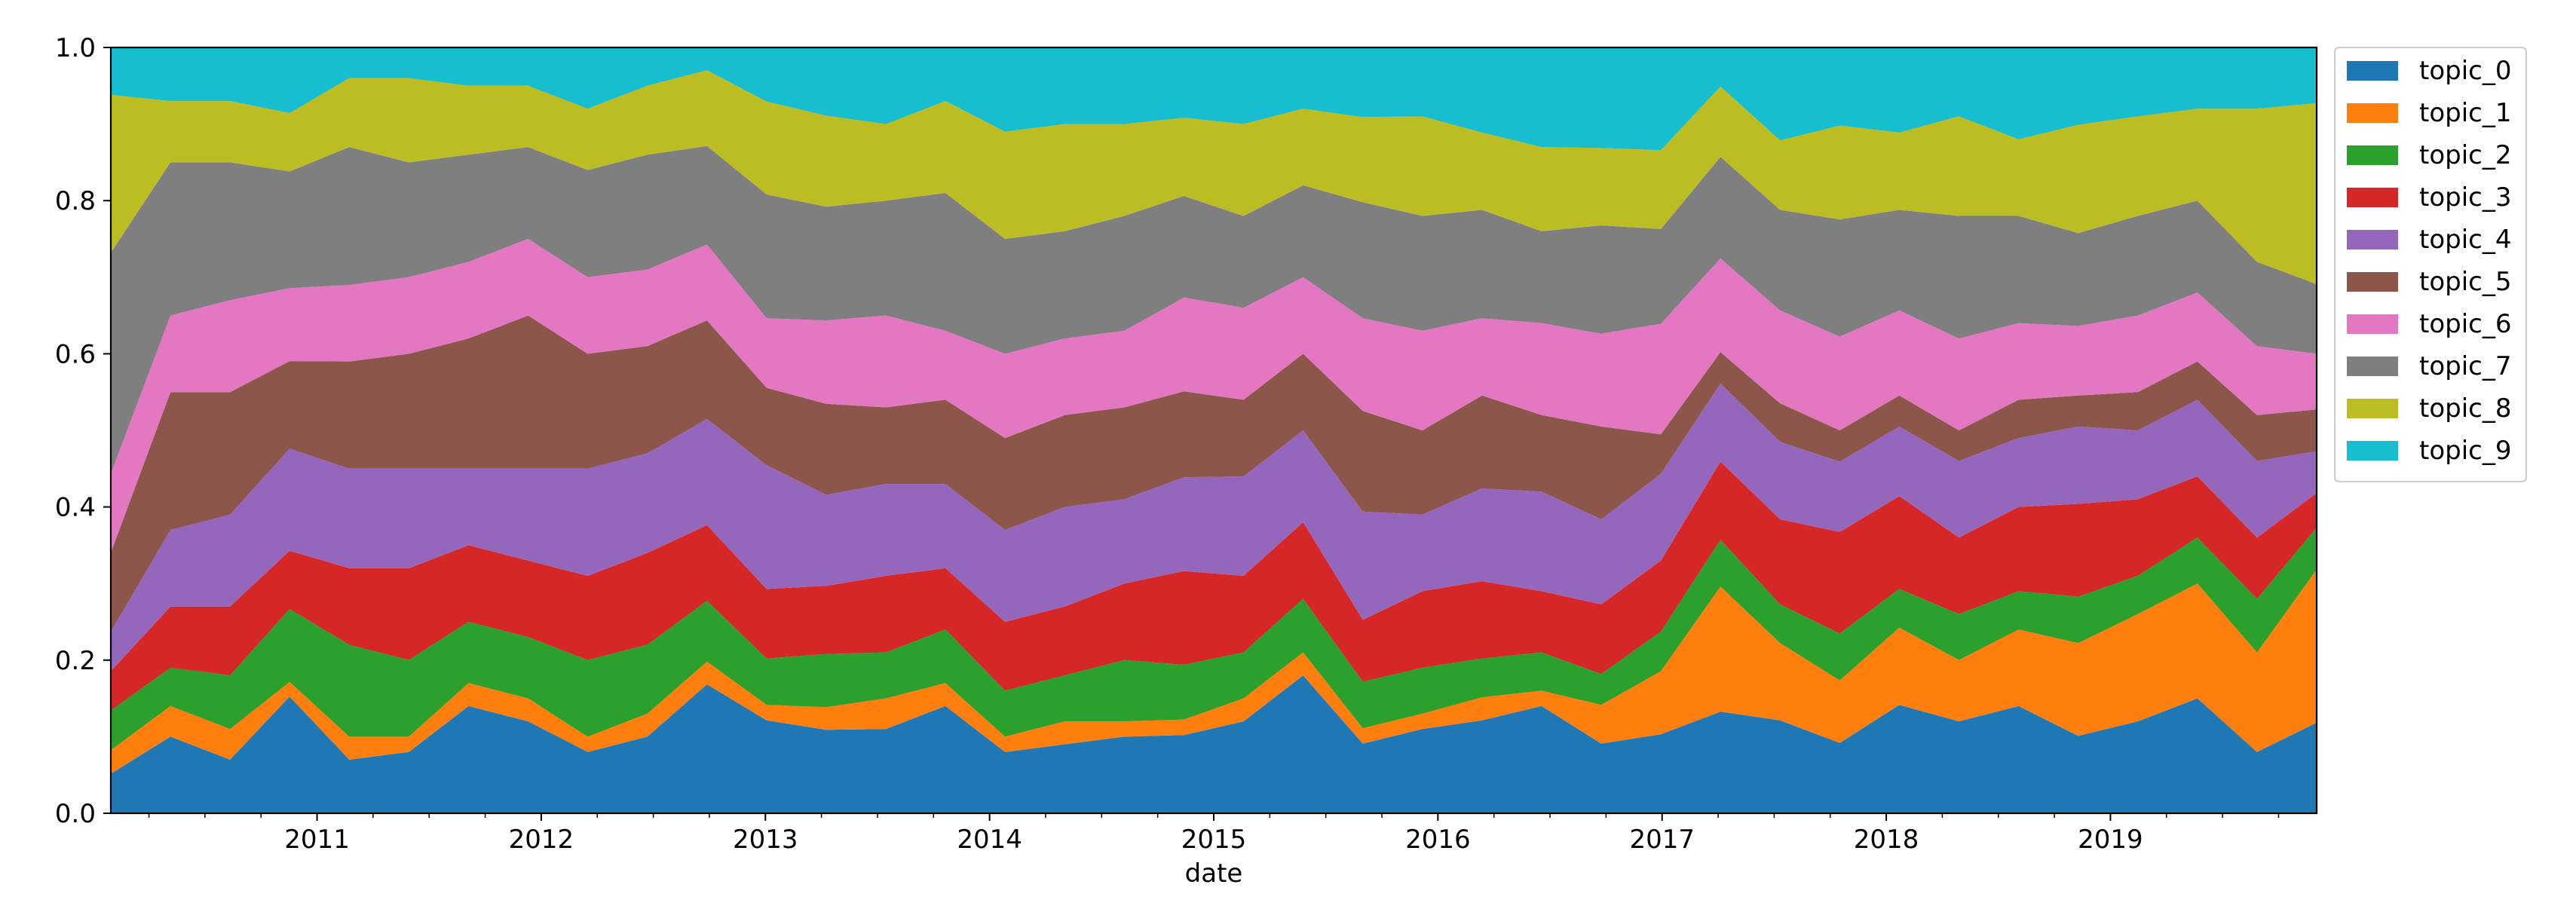 The height and width of the screenshot is (912, 2576). Describe the element at coordinates (765, 840) in the screenshot. I see `x-tick-label: 2013` at that location.